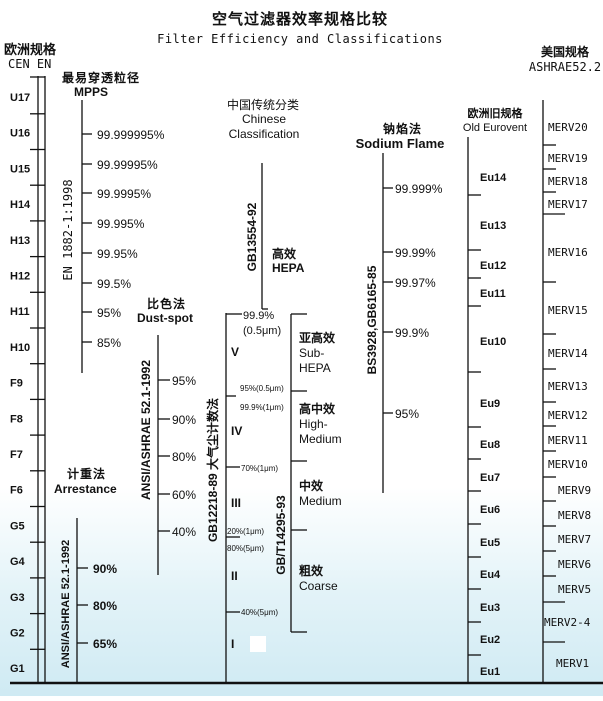 The image size is (603, 701). What do you see at coordinates (264, 134) in the screenshot?
I see `chinese-header-en-2: Classification` at bounding box center [264, 134].